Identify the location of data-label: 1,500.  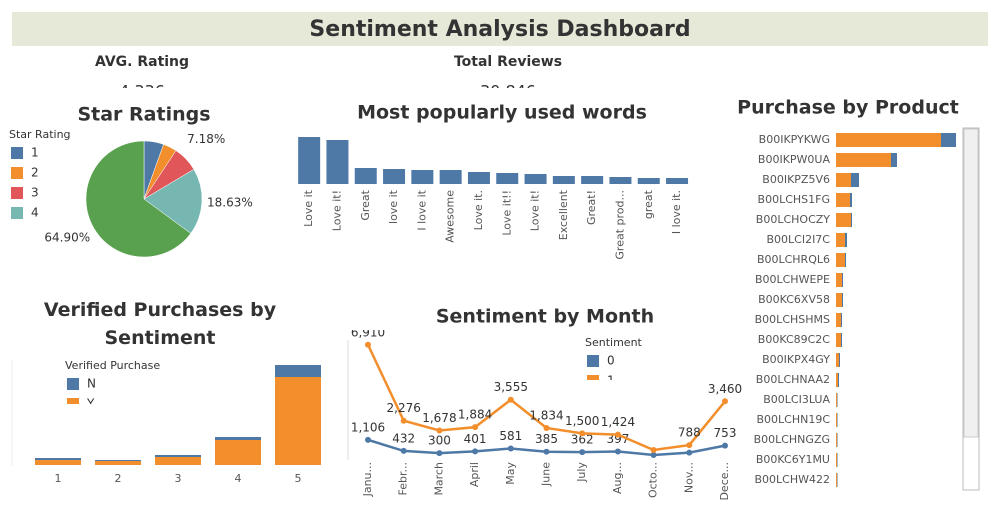
(582, 421).